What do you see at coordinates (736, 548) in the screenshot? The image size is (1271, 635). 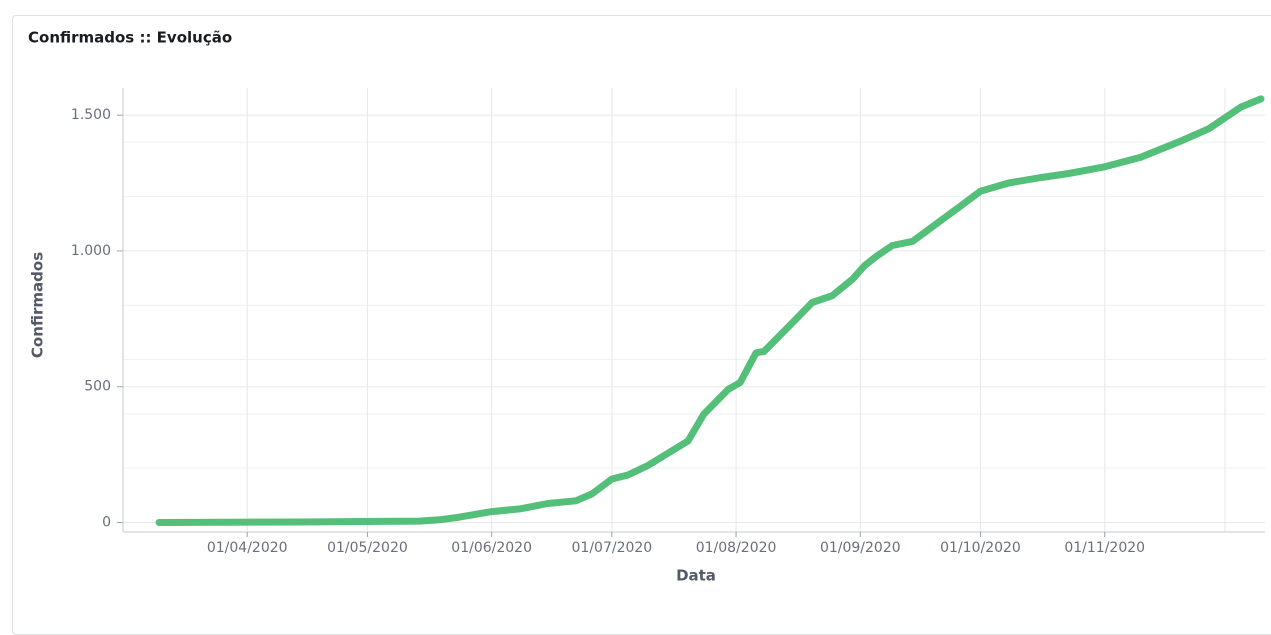 I see `x-tick-label: 01/08/2020` at bounding box center [736, 548].